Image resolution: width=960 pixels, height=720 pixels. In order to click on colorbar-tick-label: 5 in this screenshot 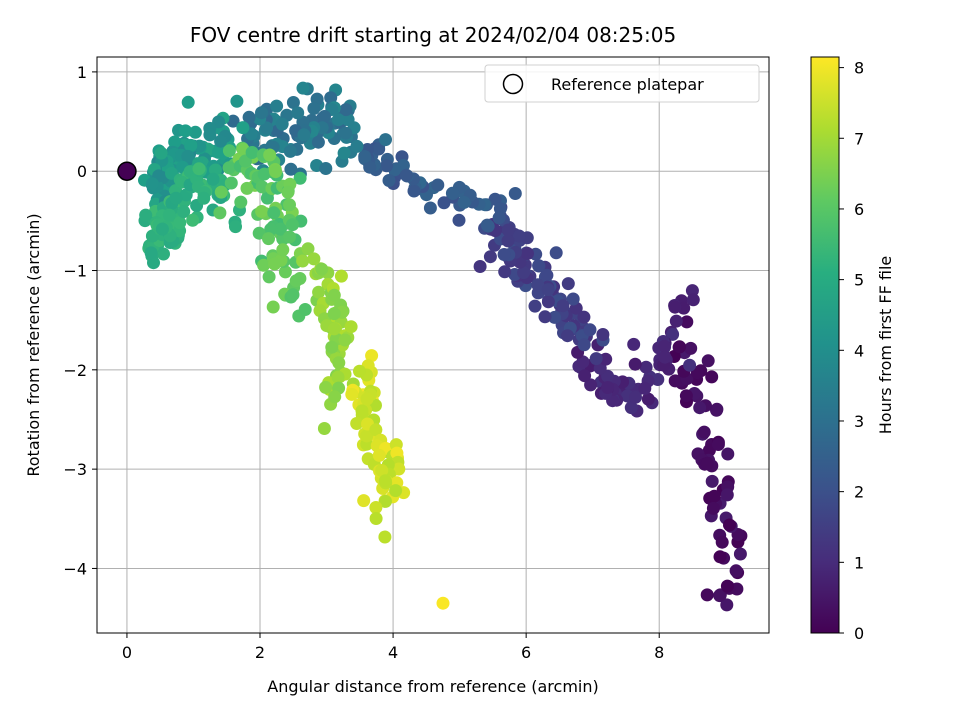, I will do `click(859, 280)`.